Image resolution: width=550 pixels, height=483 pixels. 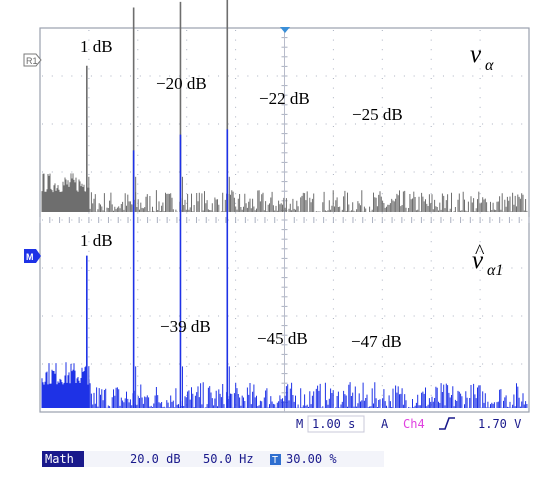 What do you see at coordinates (336, 424) in the screenshot?
I see `timebase-box` at bounding box center [336, 424].